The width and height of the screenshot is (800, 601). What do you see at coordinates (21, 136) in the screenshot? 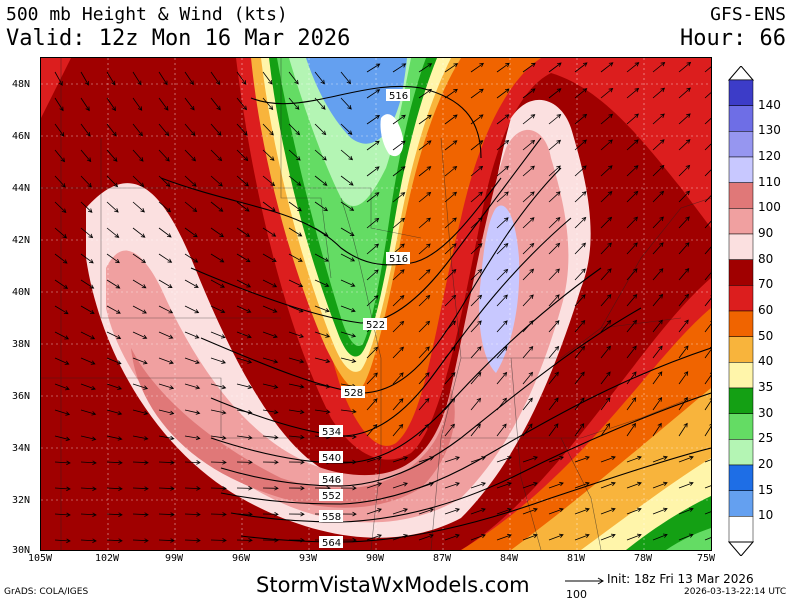
I see `lat-label: 46N` at bounding box center [21, 136].